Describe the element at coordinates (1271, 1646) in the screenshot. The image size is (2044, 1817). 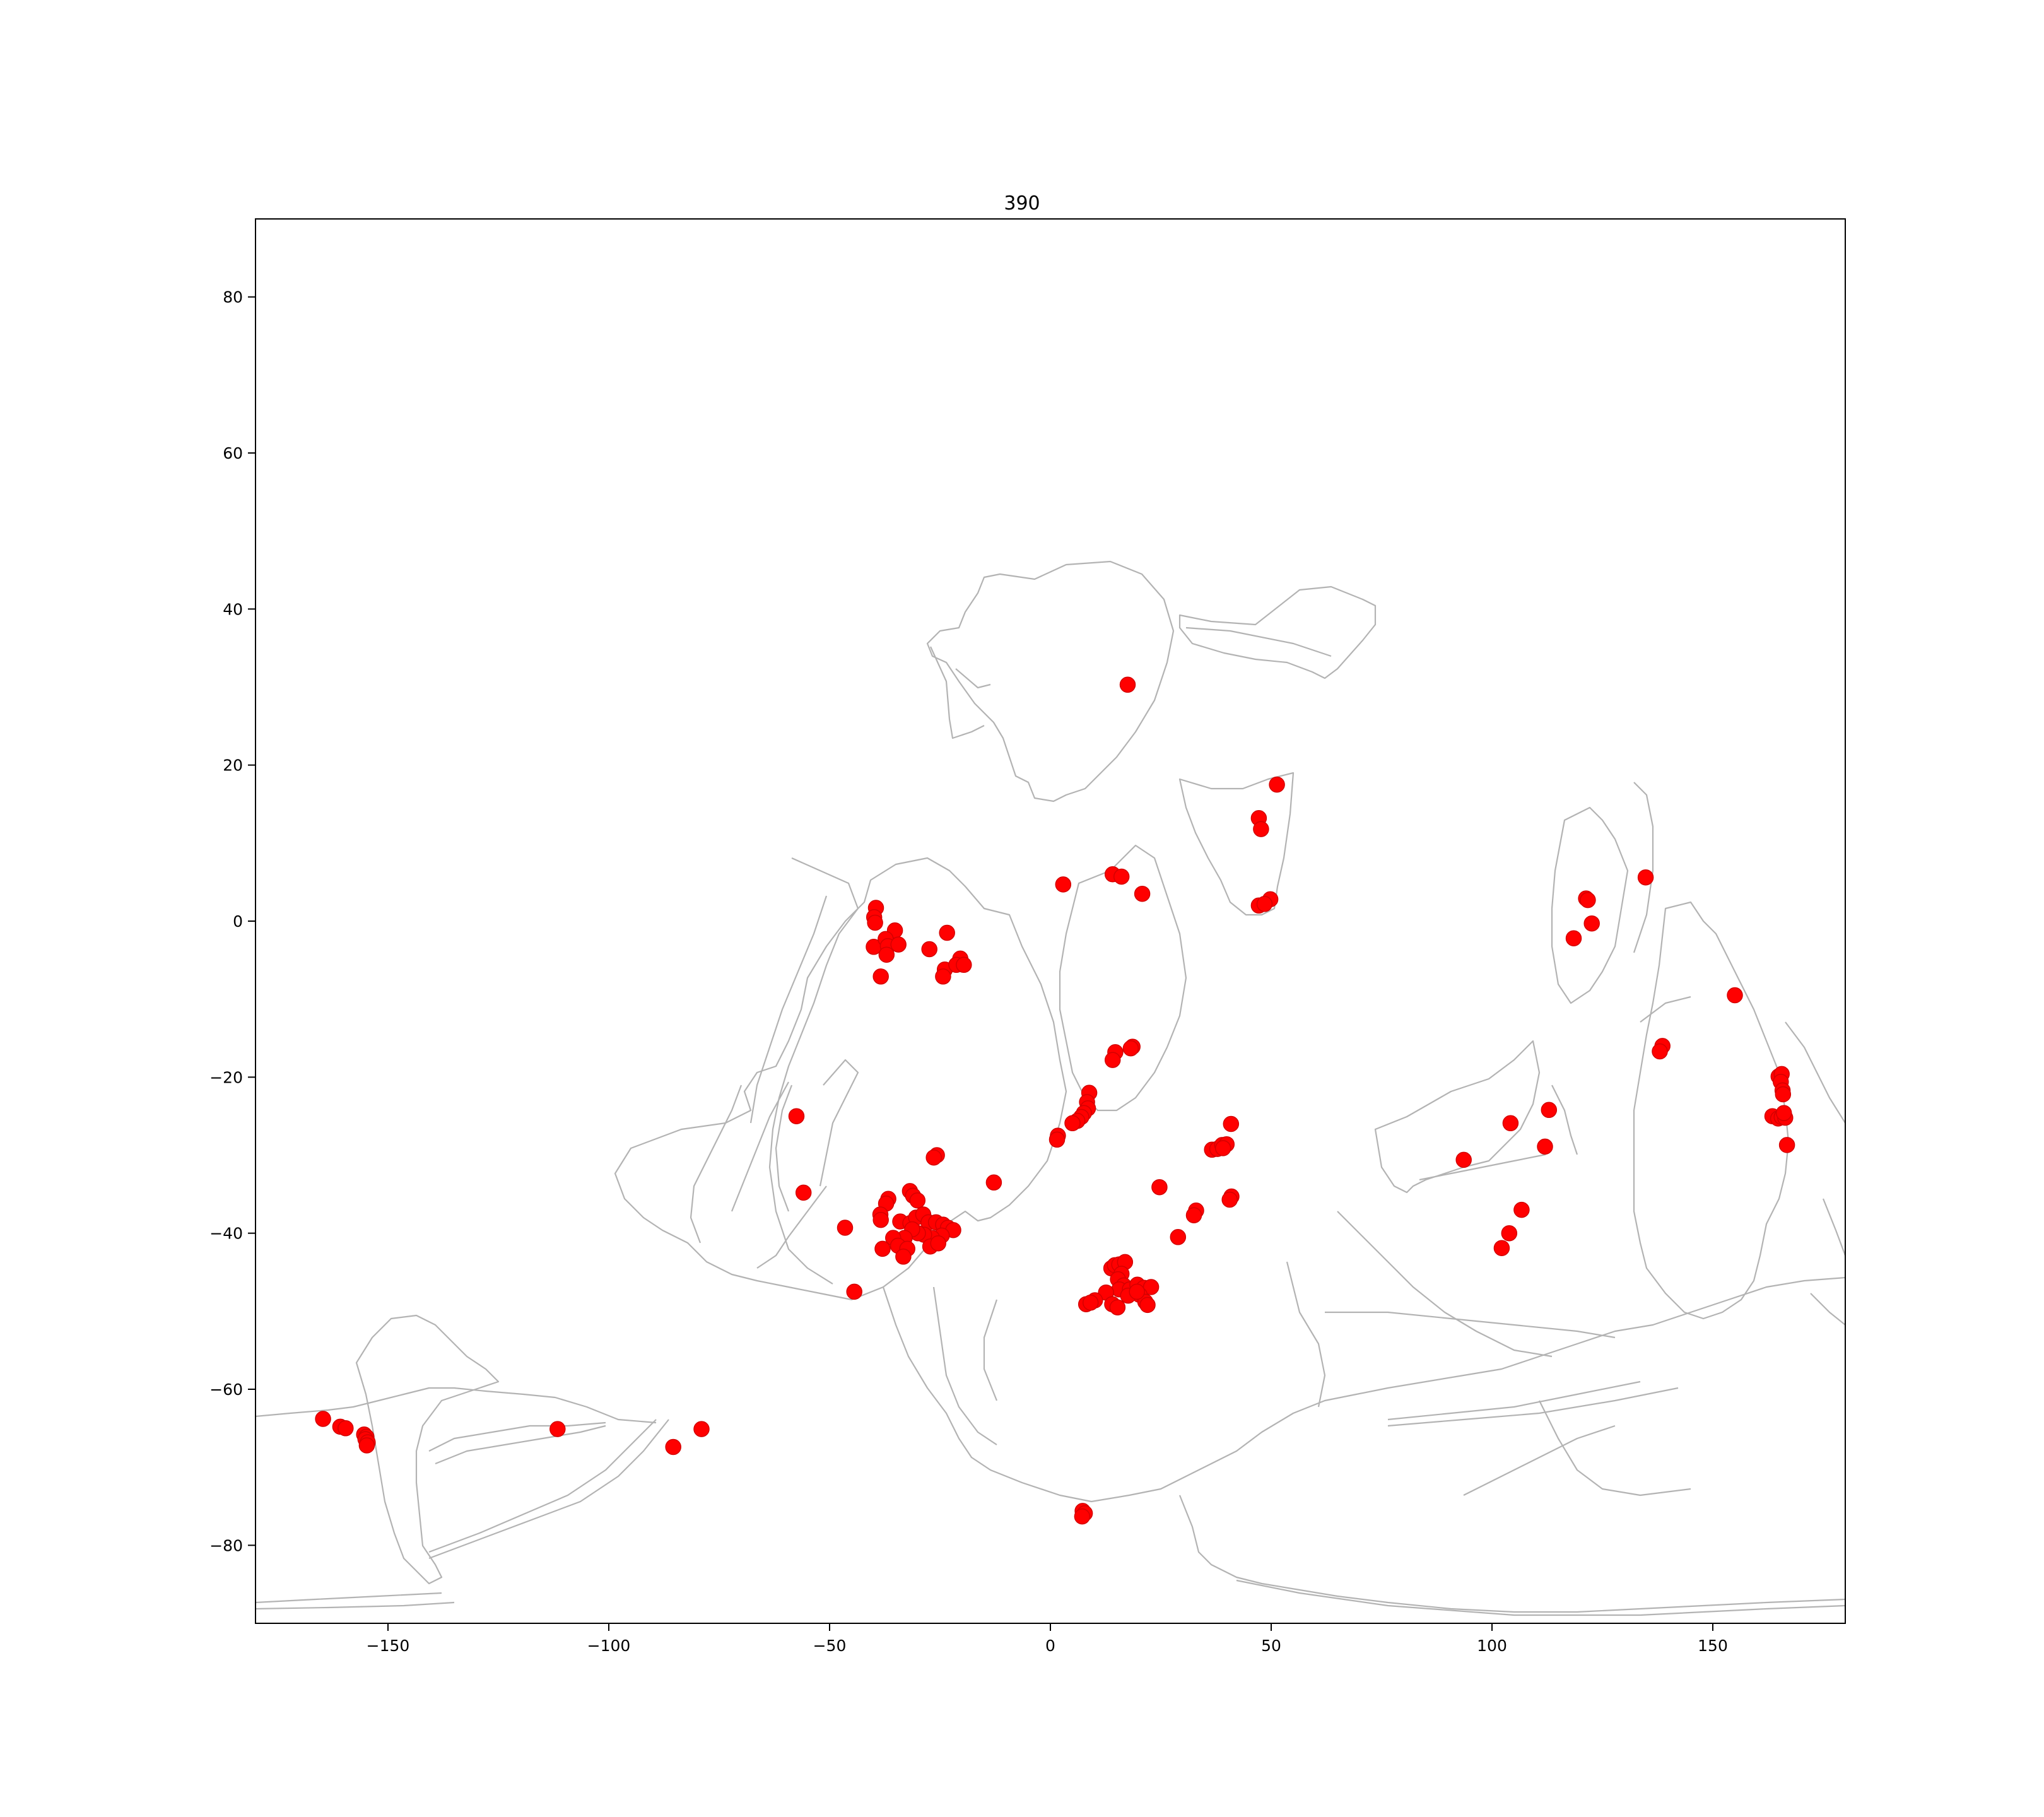
I see `x-tick-label: 50` at that location.